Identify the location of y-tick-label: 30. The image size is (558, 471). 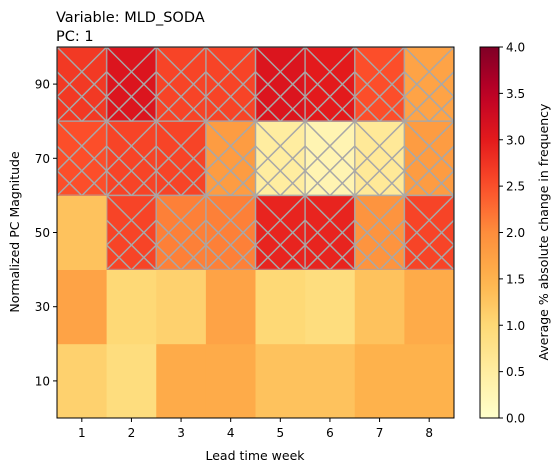
(42, 307).